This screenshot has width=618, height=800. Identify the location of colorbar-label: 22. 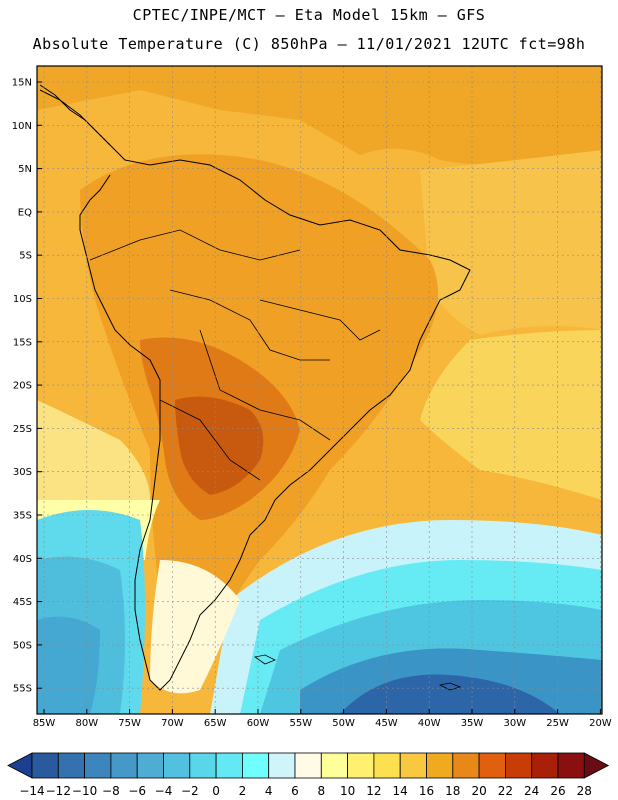
(505, 791).